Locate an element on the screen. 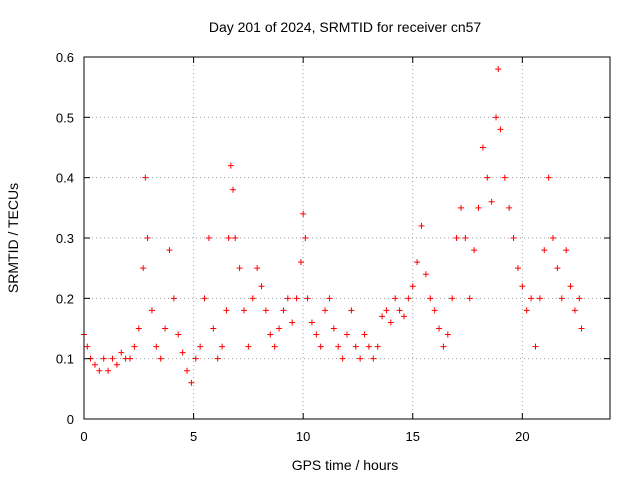 This screenshot has height=480, width=640. y-tick-label: 0.5 is located at coordinates (65, 117).